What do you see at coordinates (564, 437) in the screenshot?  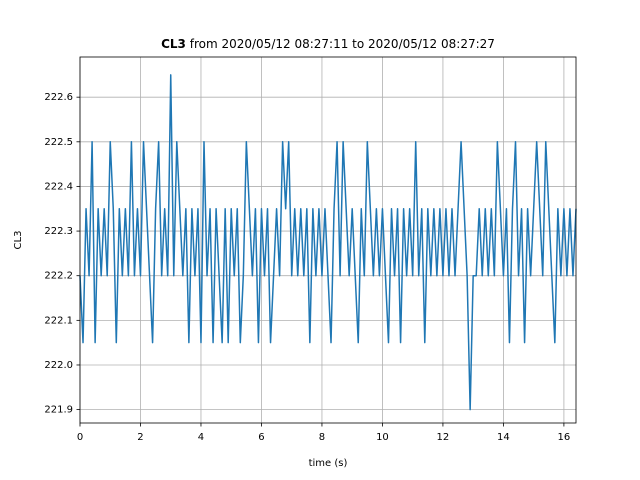 I see `x-tick-label: 16` at bounding box center [564, 437].